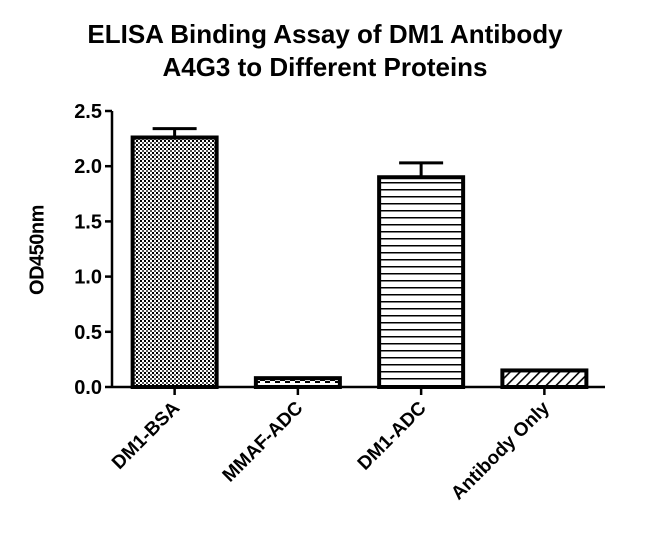 The image size is (650, 536). I want to click on chart-title-line-2: A4G3 to Different Proteins, so click(325, 67).